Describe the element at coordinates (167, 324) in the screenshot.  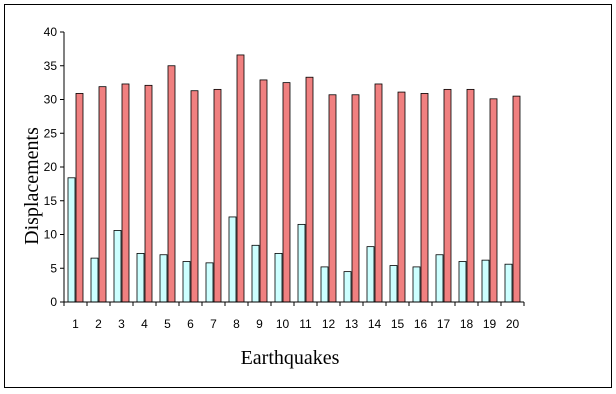
I see `x-tick-label: 5` at that location.